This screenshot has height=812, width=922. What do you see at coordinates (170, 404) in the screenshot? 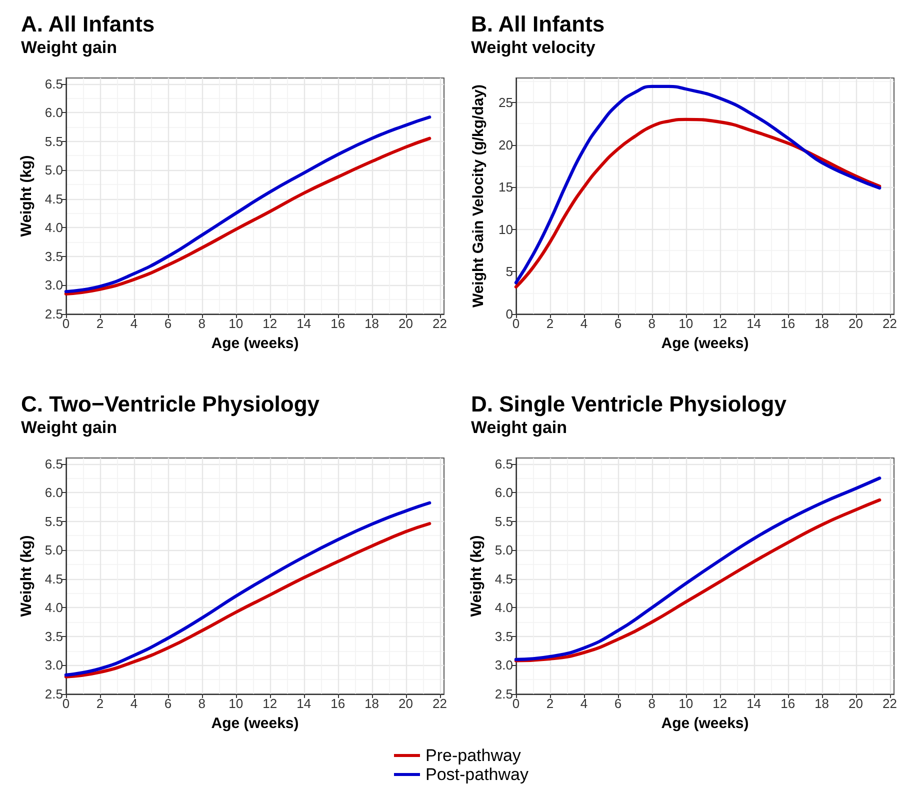
I see `chart-title: C. Two−Ventricle Physiology` at bounding box center [170, 404].